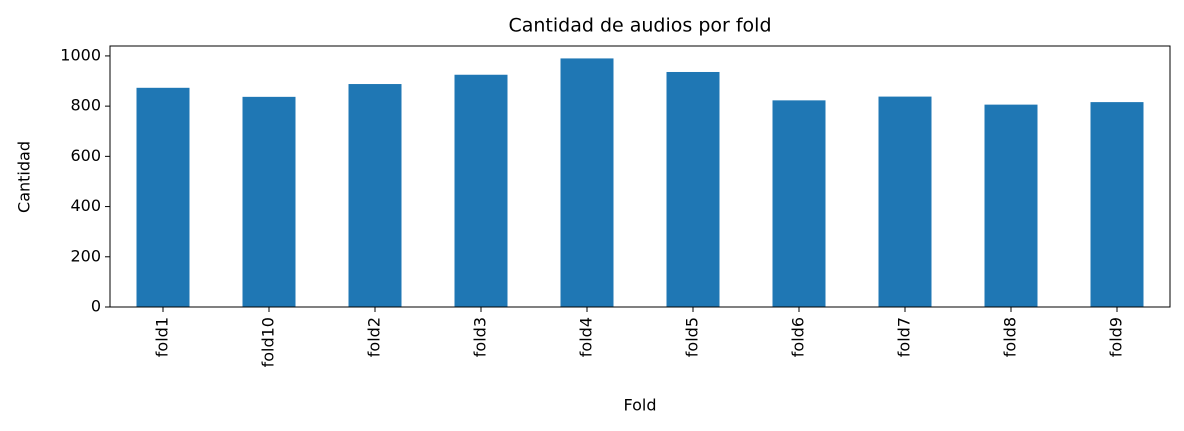  I want to click on x-tick-label: fold4, so click(586, 337).